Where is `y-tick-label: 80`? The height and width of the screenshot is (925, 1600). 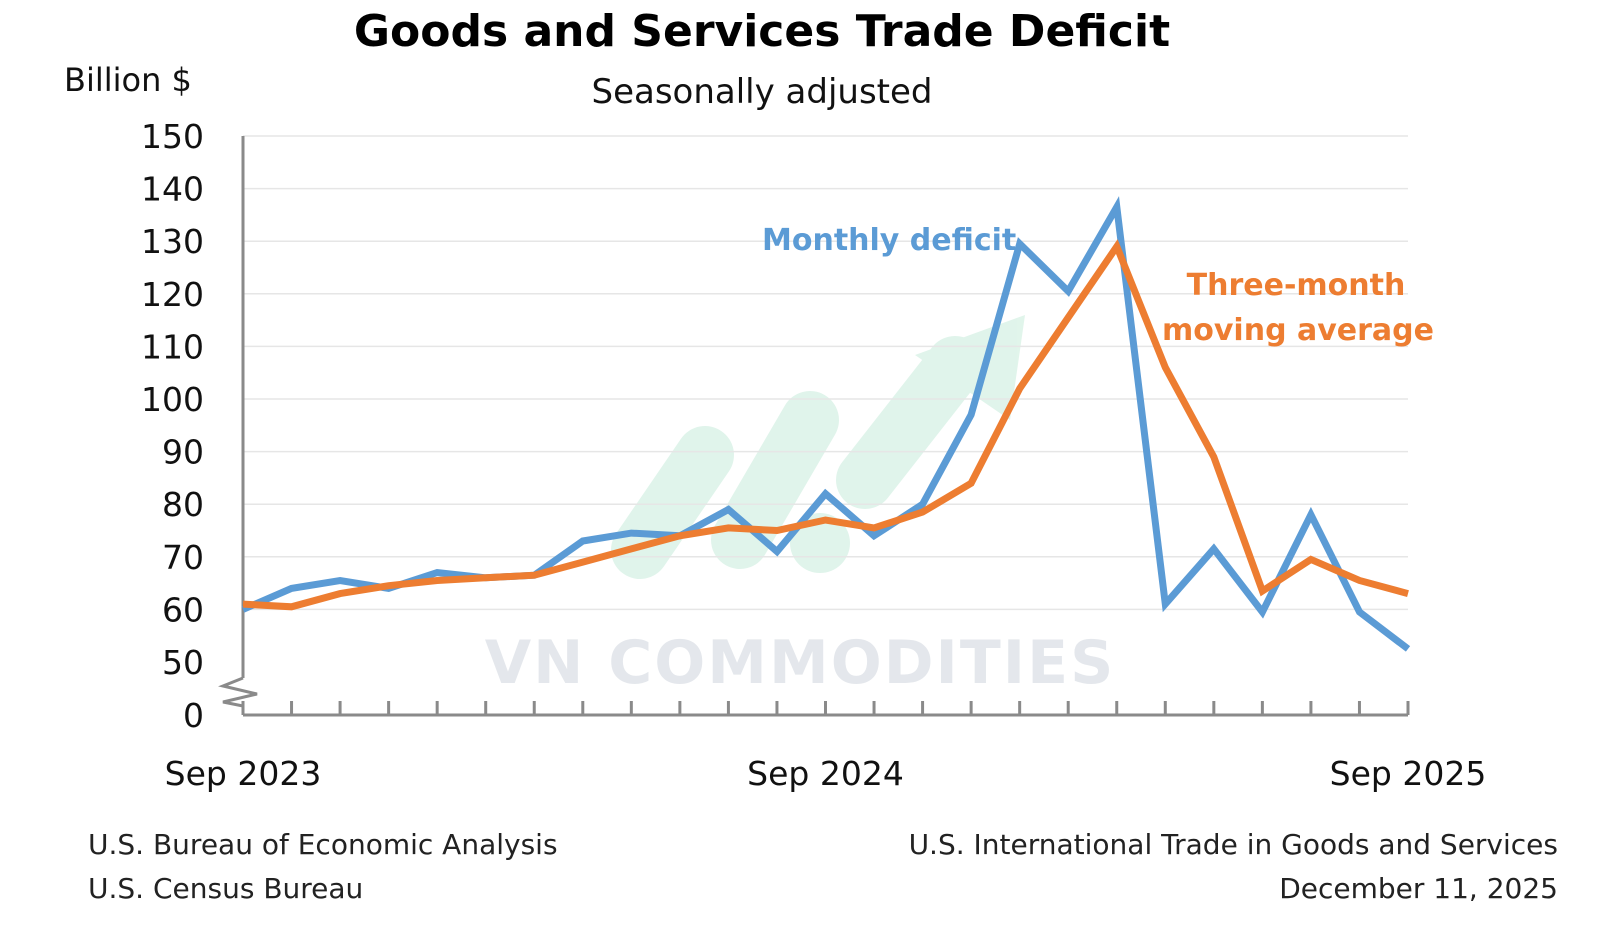 y-tick-label: 80 is located at coordinates (183, 504).